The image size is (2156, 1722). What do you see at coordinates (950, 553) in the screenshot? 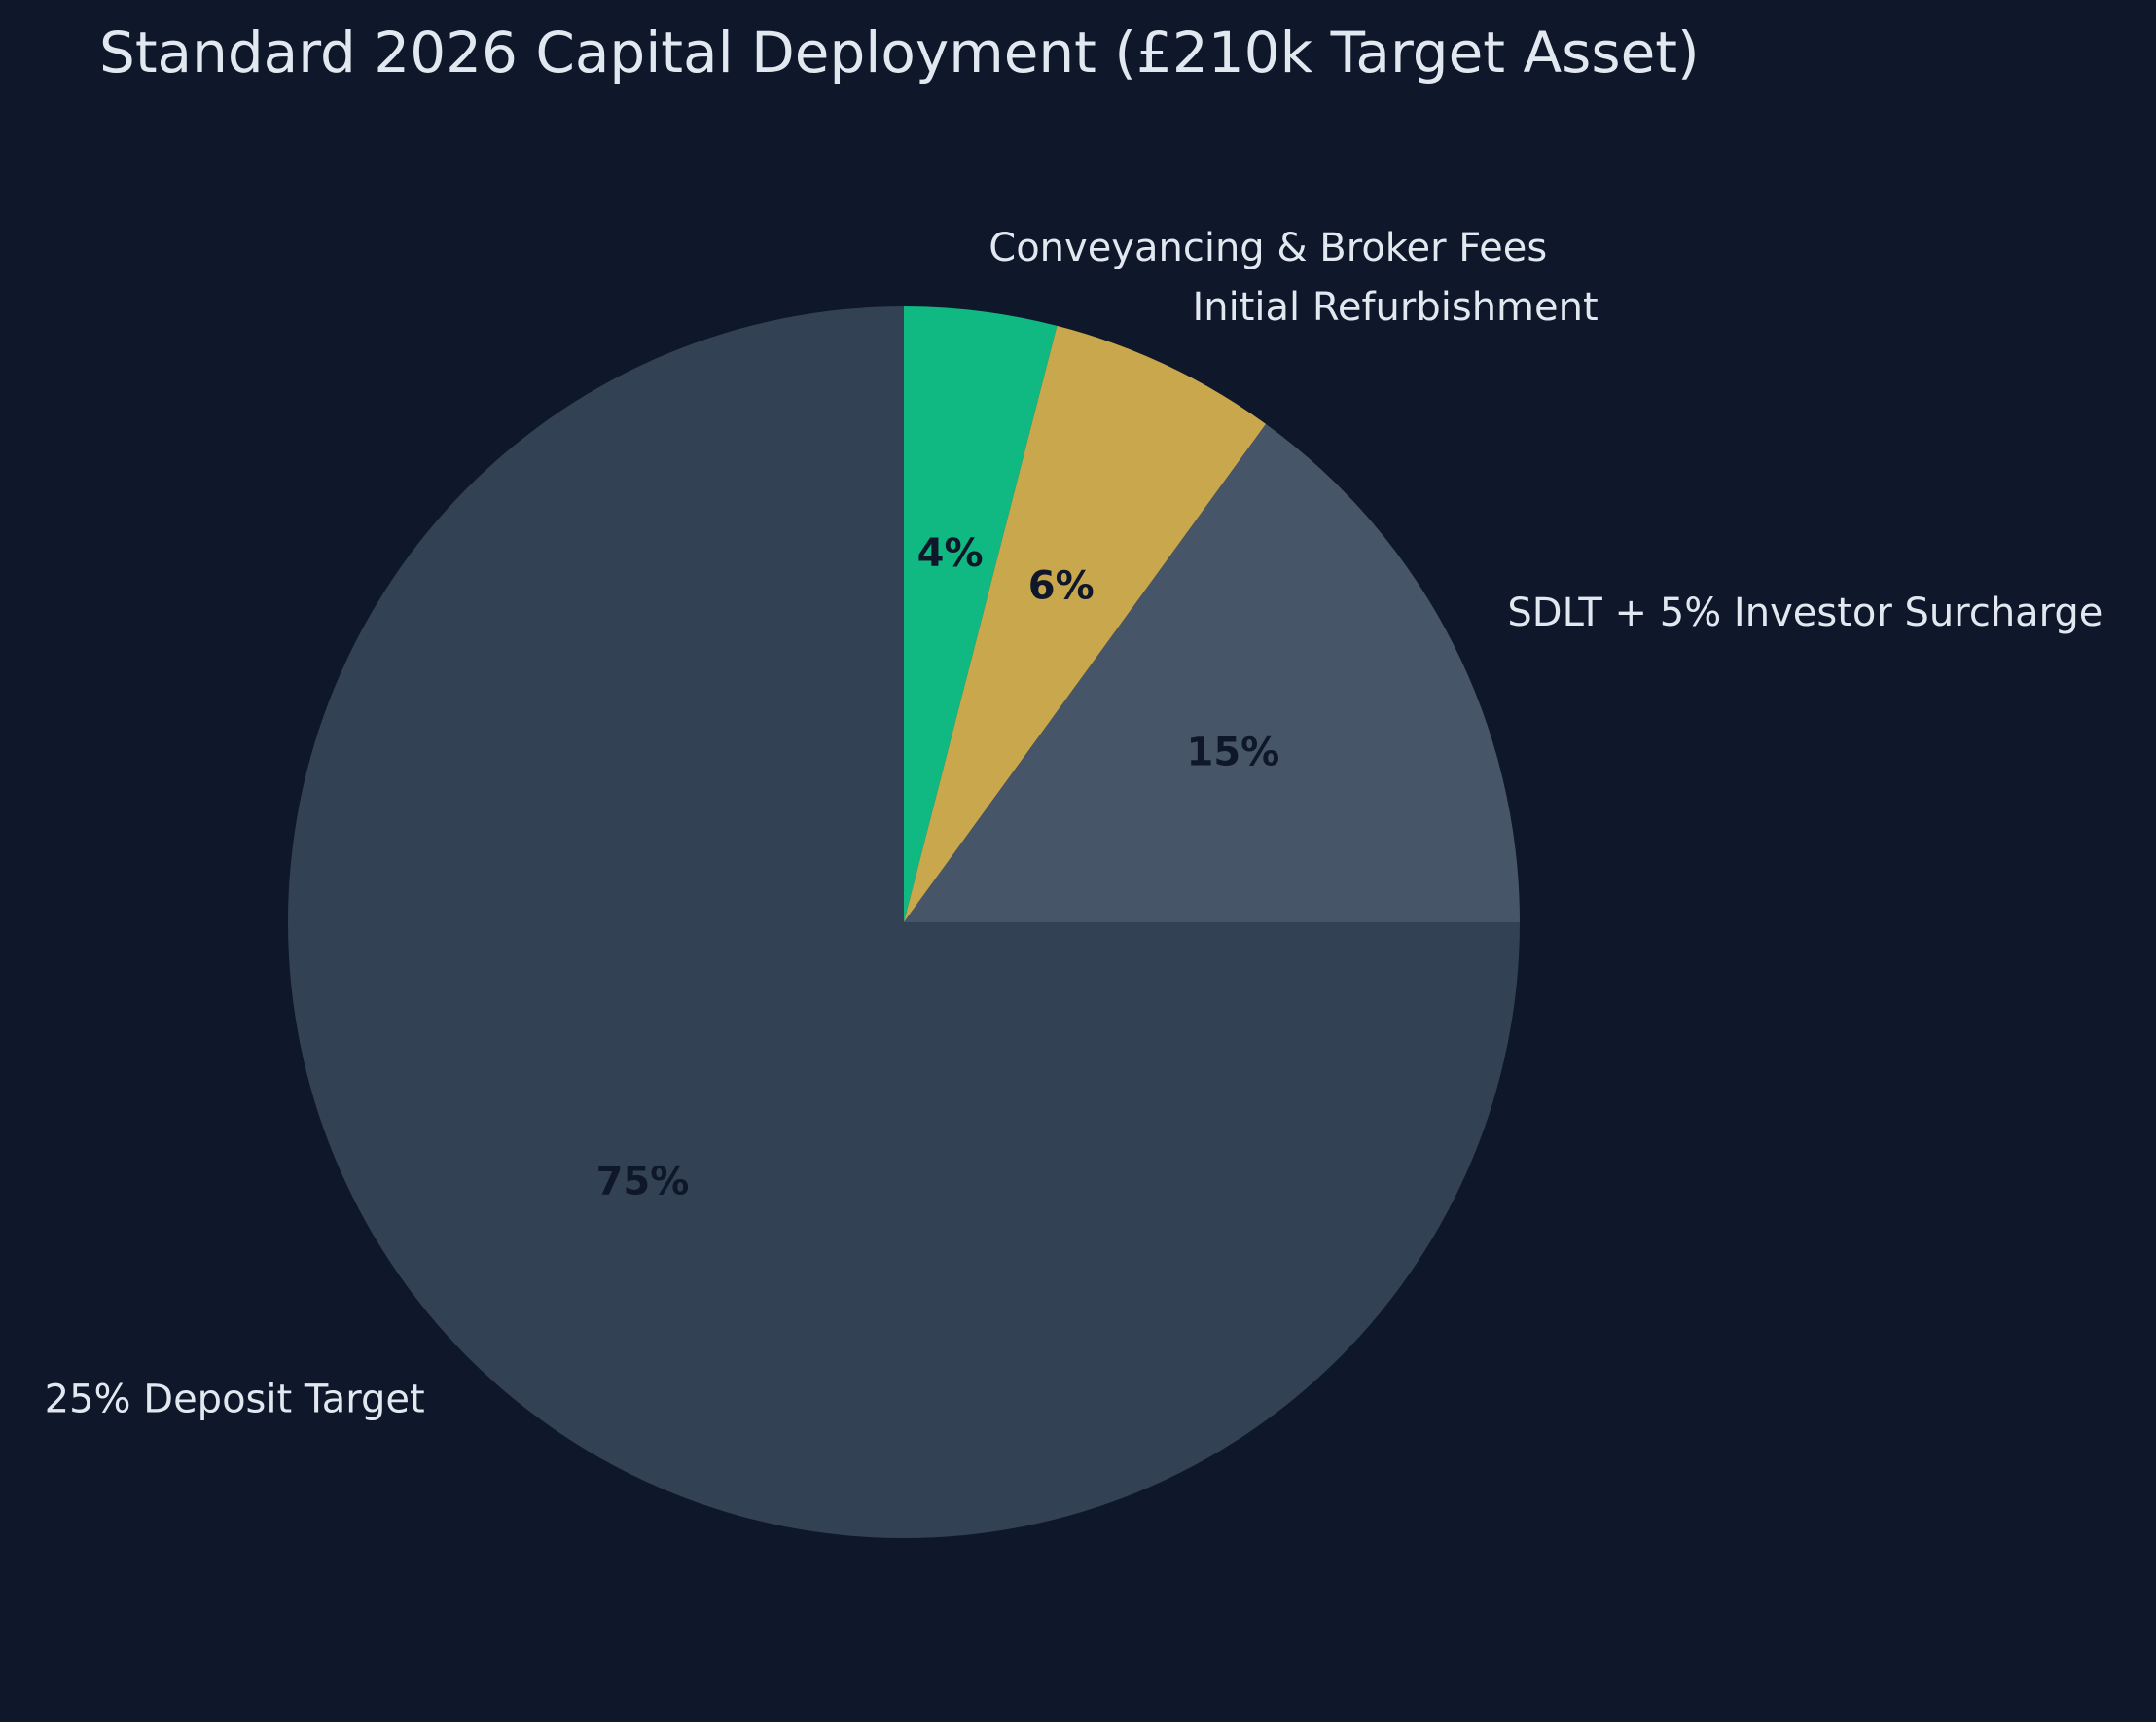
I see `pct-label-conveyancing-broker-fees: 4%` at bounding box center [950, 553].